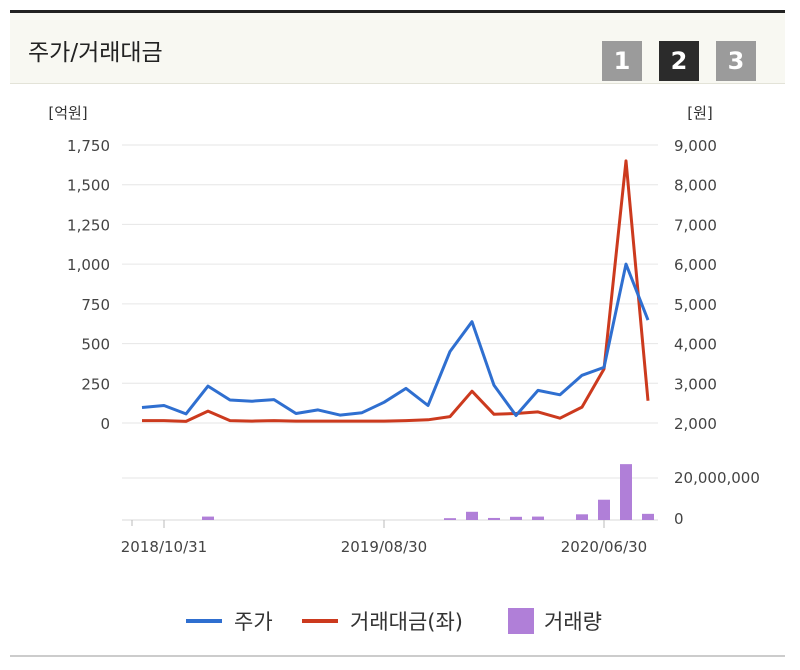  What do you see at coordinates (95, 345) in the screenshot?
I see `left-axis-tick-label: 500` at bounding box center [95, 345].